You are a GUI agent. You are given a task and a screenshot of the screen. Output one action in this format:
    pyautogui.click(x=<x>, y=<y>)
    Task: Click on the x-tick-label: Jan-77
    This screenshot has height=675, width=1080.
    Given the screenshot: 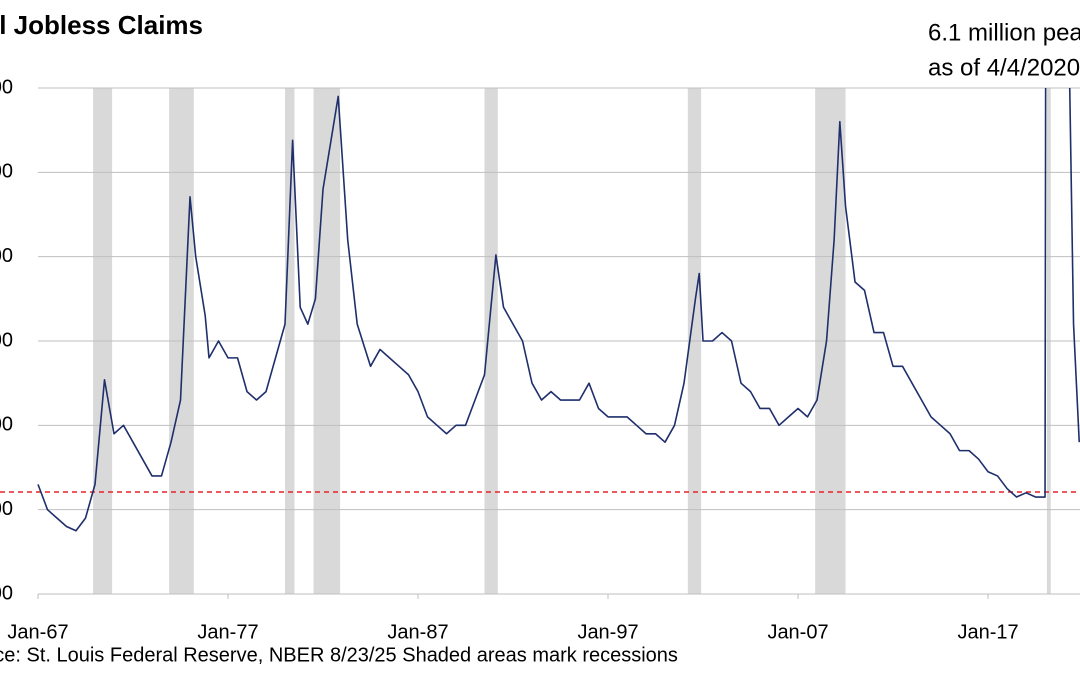 What is the action you would take?
    pyautogui.click(x=227, y=632)
    